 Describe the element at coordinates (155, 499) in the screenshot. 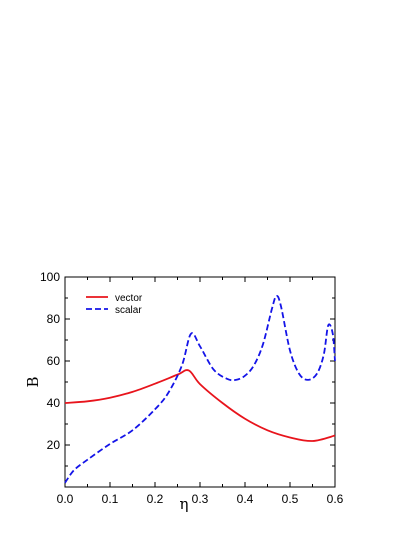

I see `x-tick-label: 0.2` at that location.